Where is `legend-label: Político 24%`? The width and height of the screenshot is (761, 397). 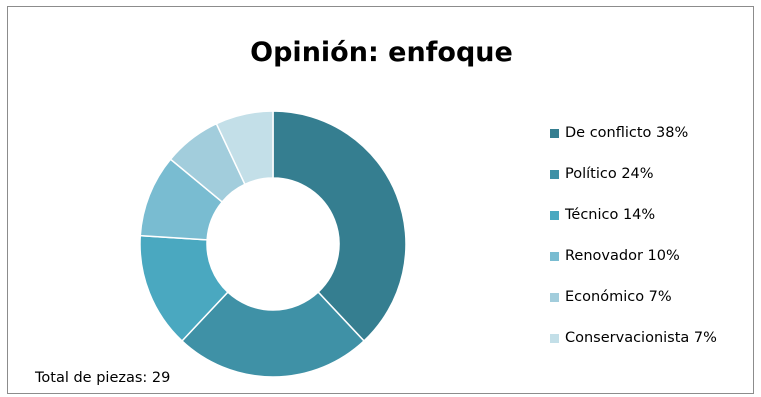 legend-label: Político 24% is located at coordinates (609, 174).